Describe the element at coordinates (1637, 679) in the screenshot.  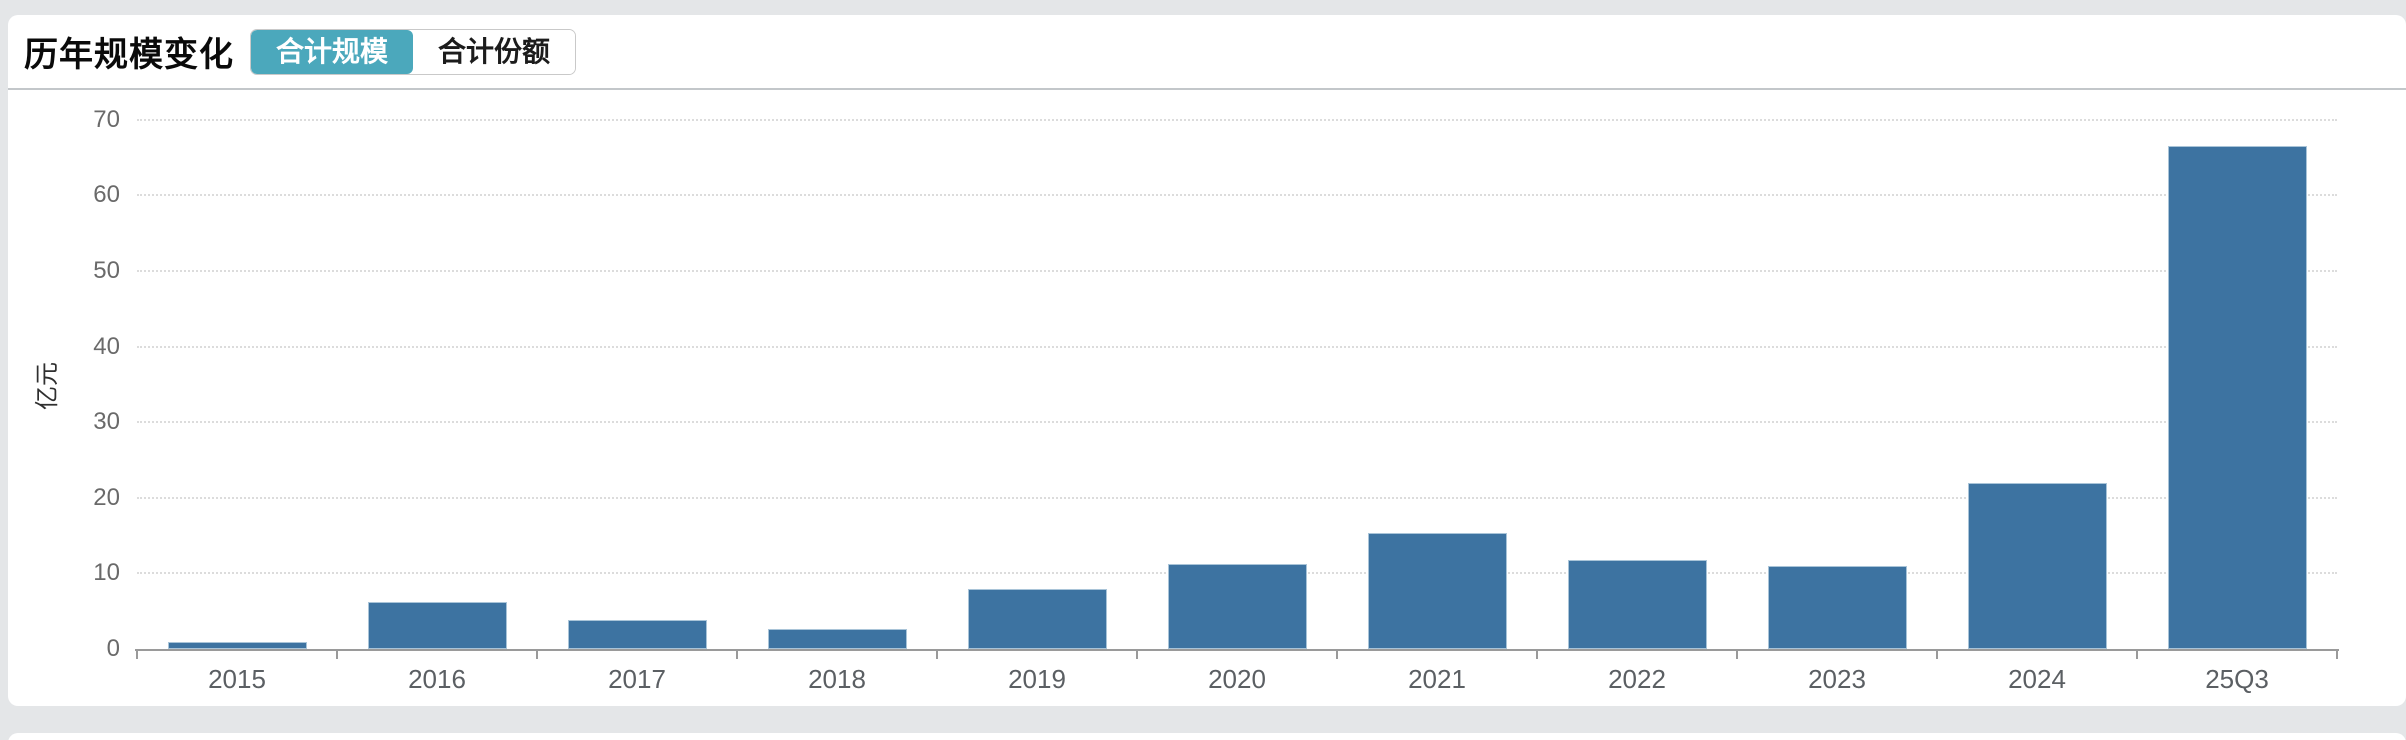
I see `x-tick-label: 2022` at that location.